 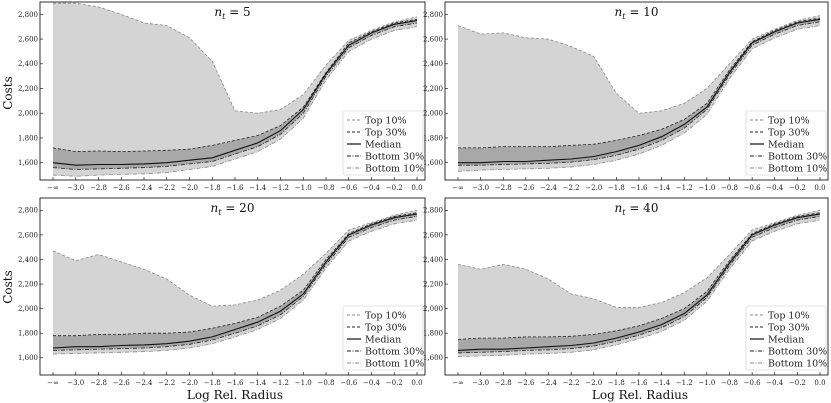 What do you see at coordinates (637, 209) in the screenshot?
I see `panel-title: nt = 40` at bounding box center [637, 209].